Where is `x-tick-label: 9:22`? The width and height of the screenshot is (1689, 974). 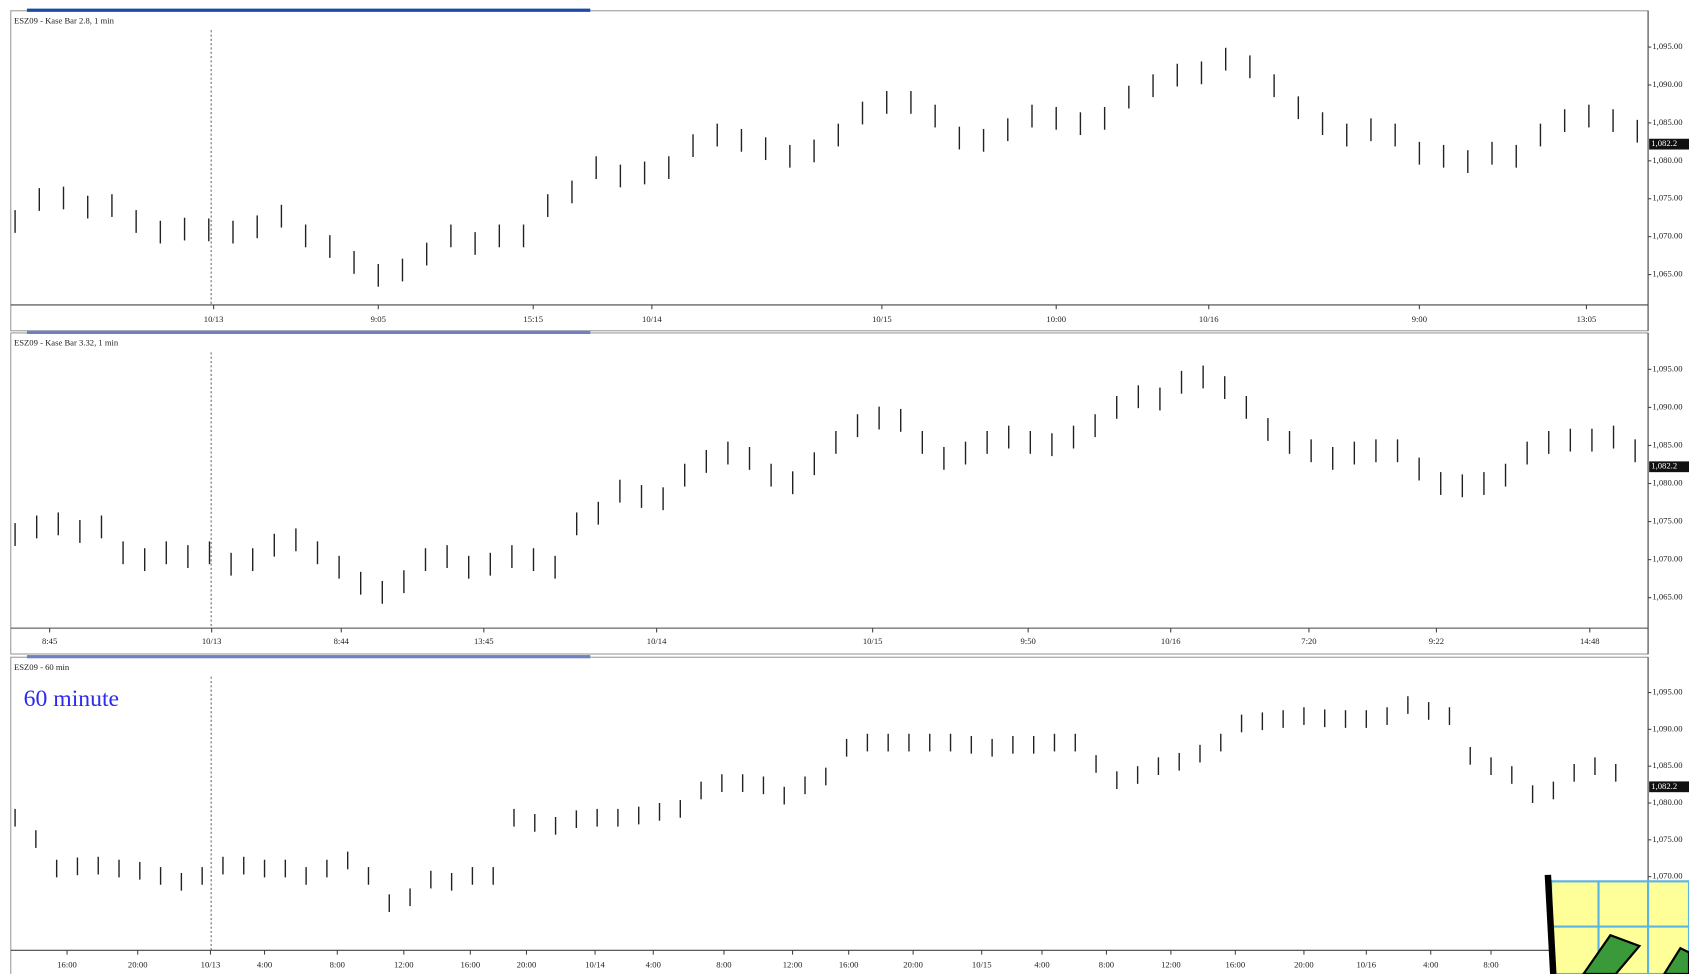
x-tick-label: 9:22 is located at coordinates (1436, 641).